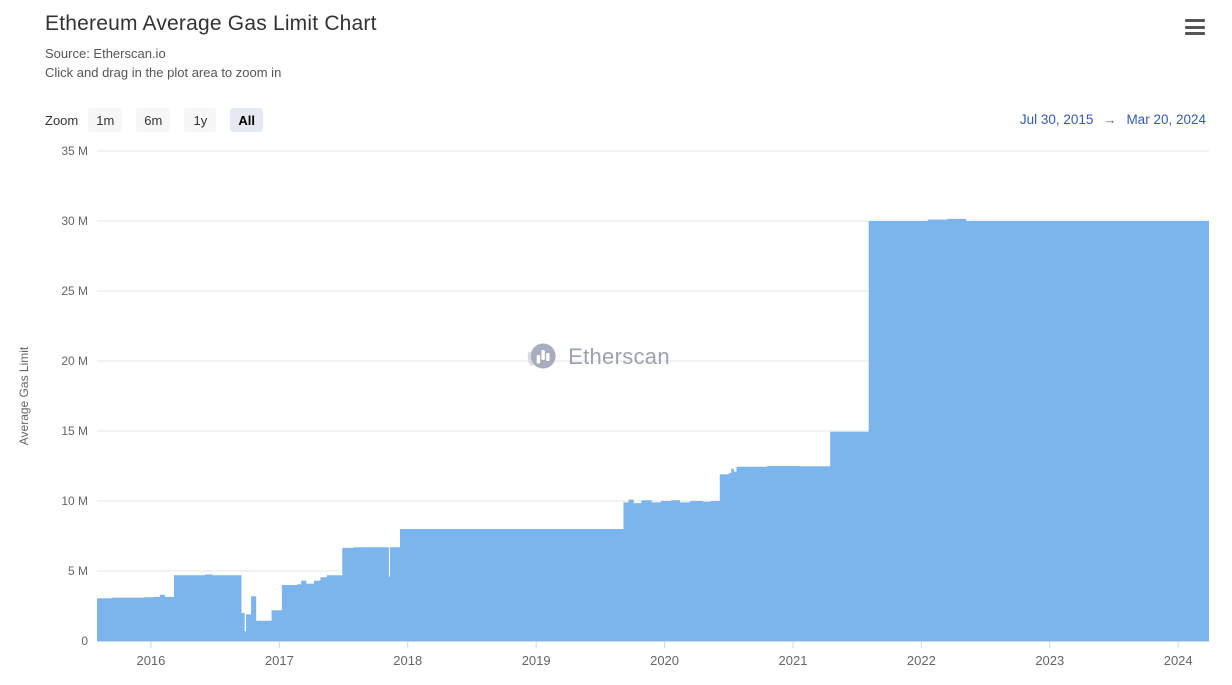 This screenshot has width=1232, height=685. Describe the element at coordinates (74, 221) in the screenshot. I see `y-tick-label: 30 M` at that location.